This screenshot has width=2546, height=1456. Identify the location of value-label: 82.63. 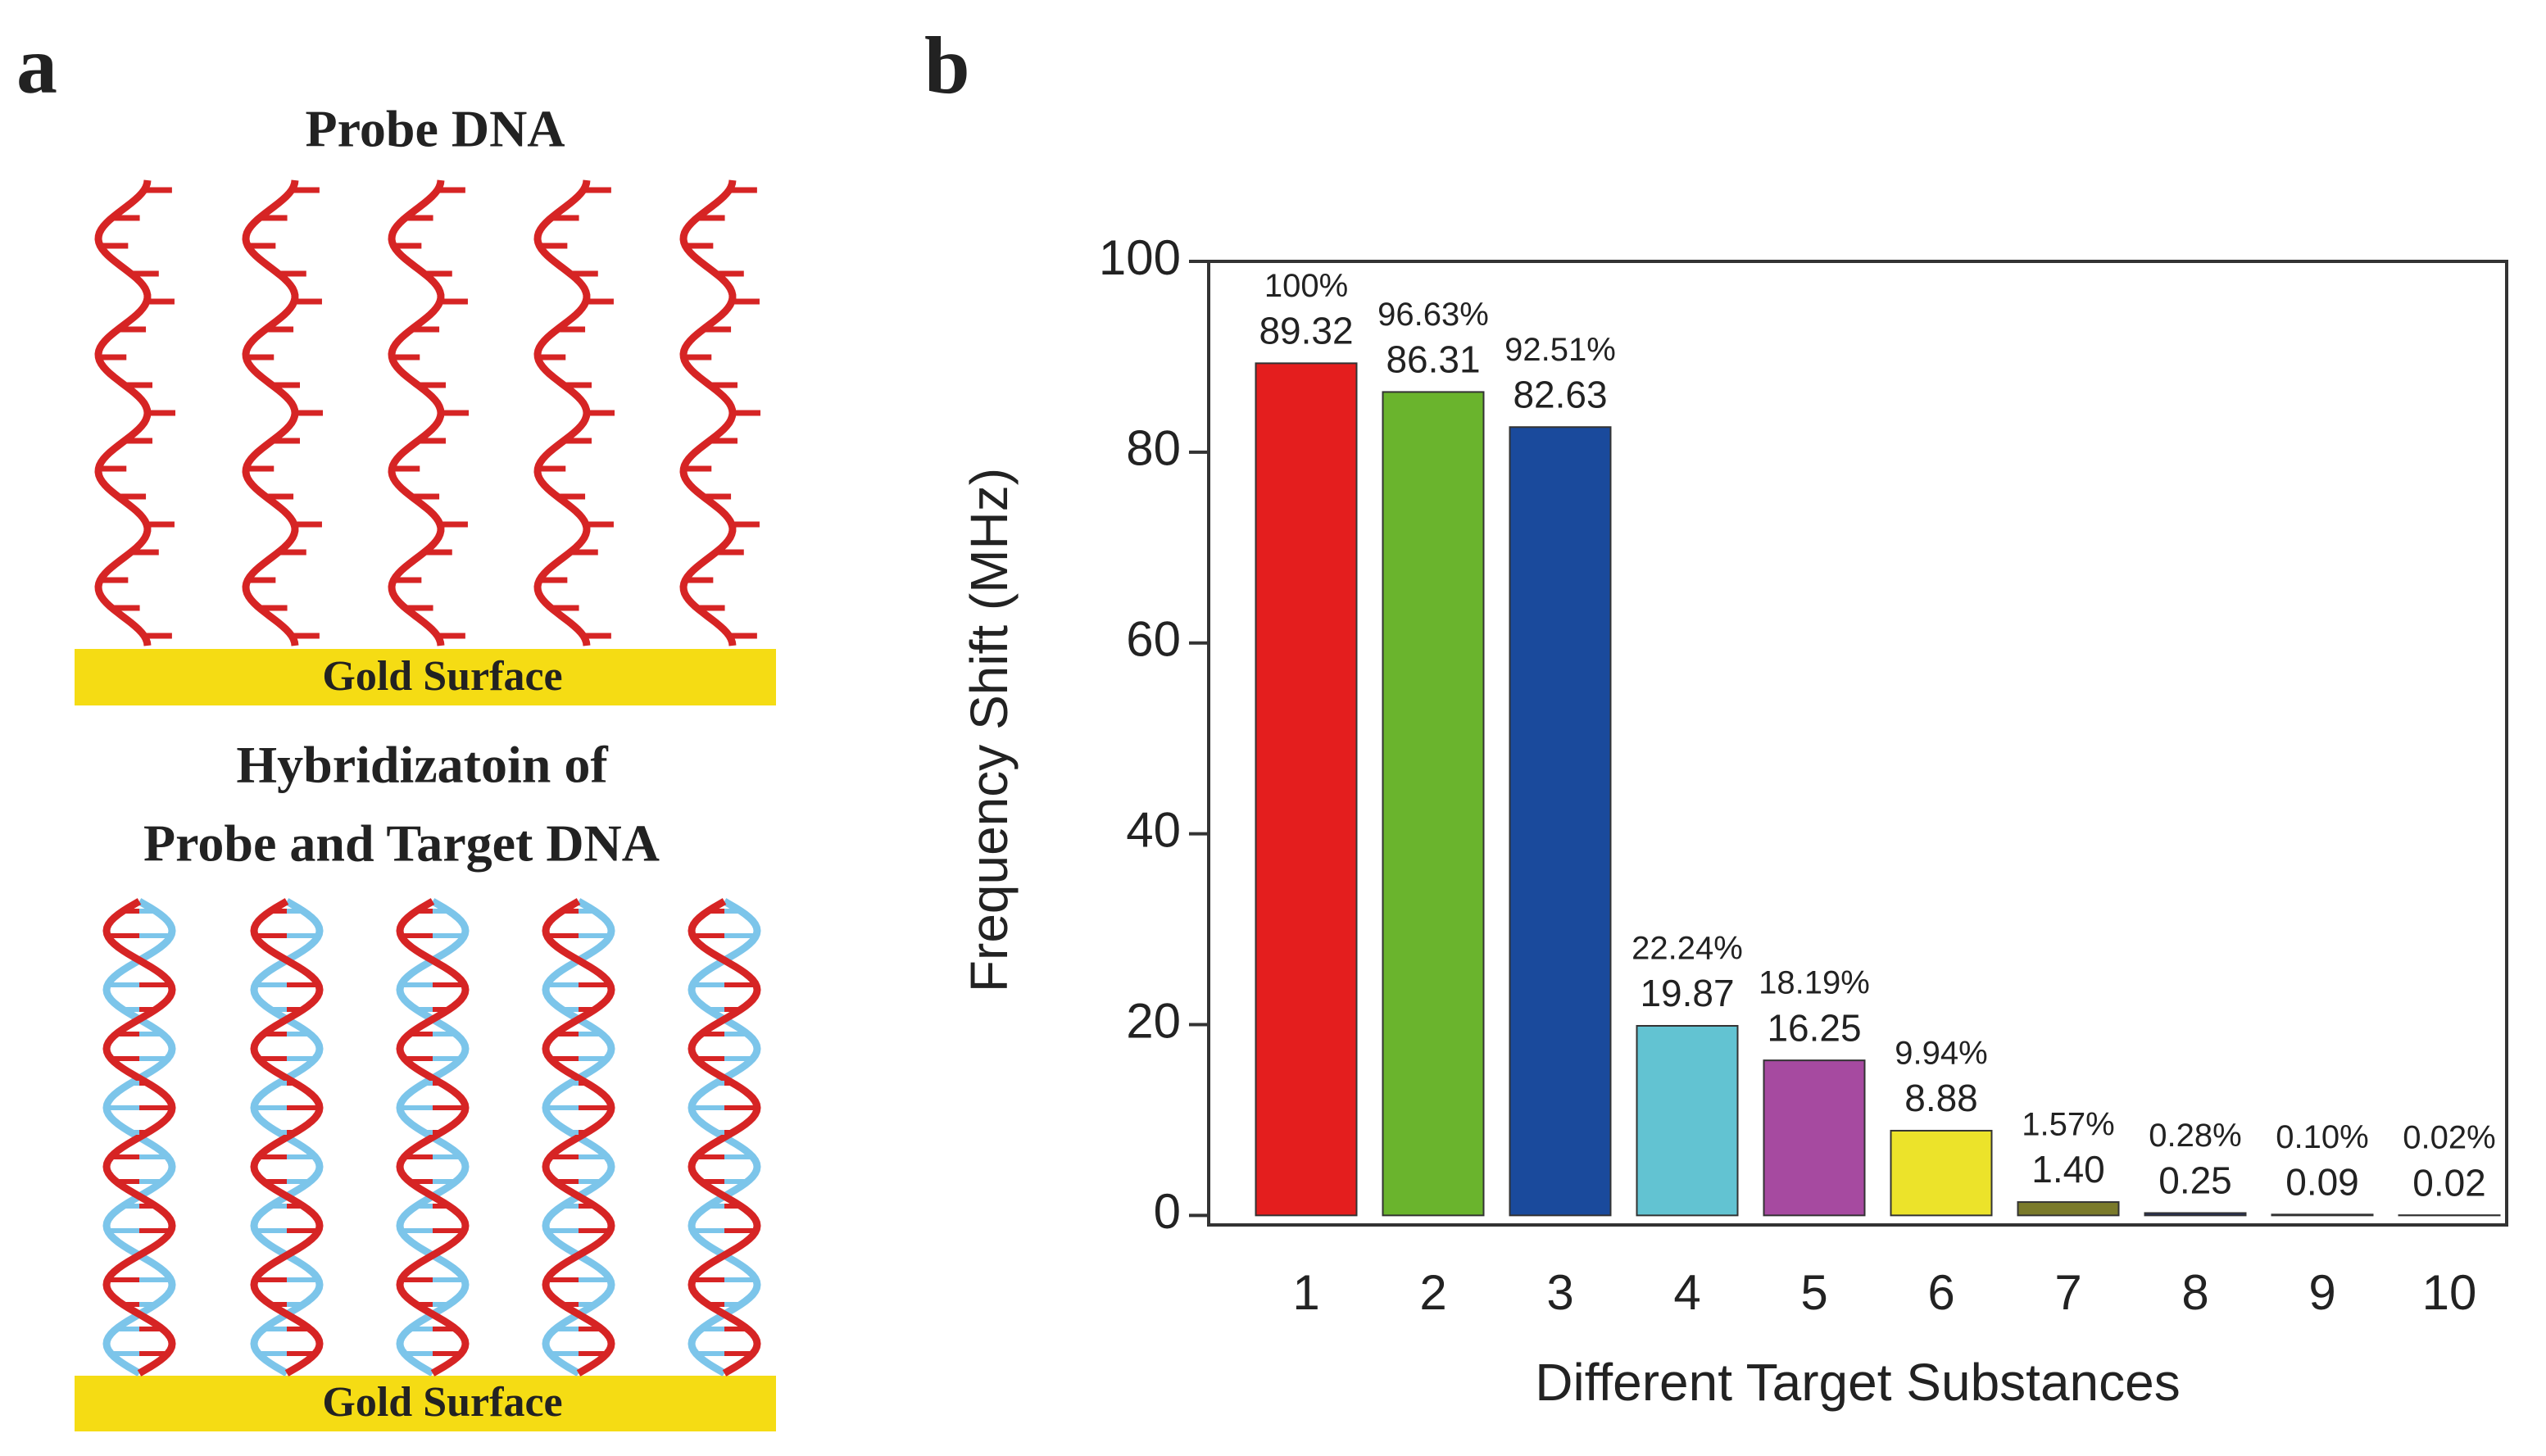
(1560, 394).